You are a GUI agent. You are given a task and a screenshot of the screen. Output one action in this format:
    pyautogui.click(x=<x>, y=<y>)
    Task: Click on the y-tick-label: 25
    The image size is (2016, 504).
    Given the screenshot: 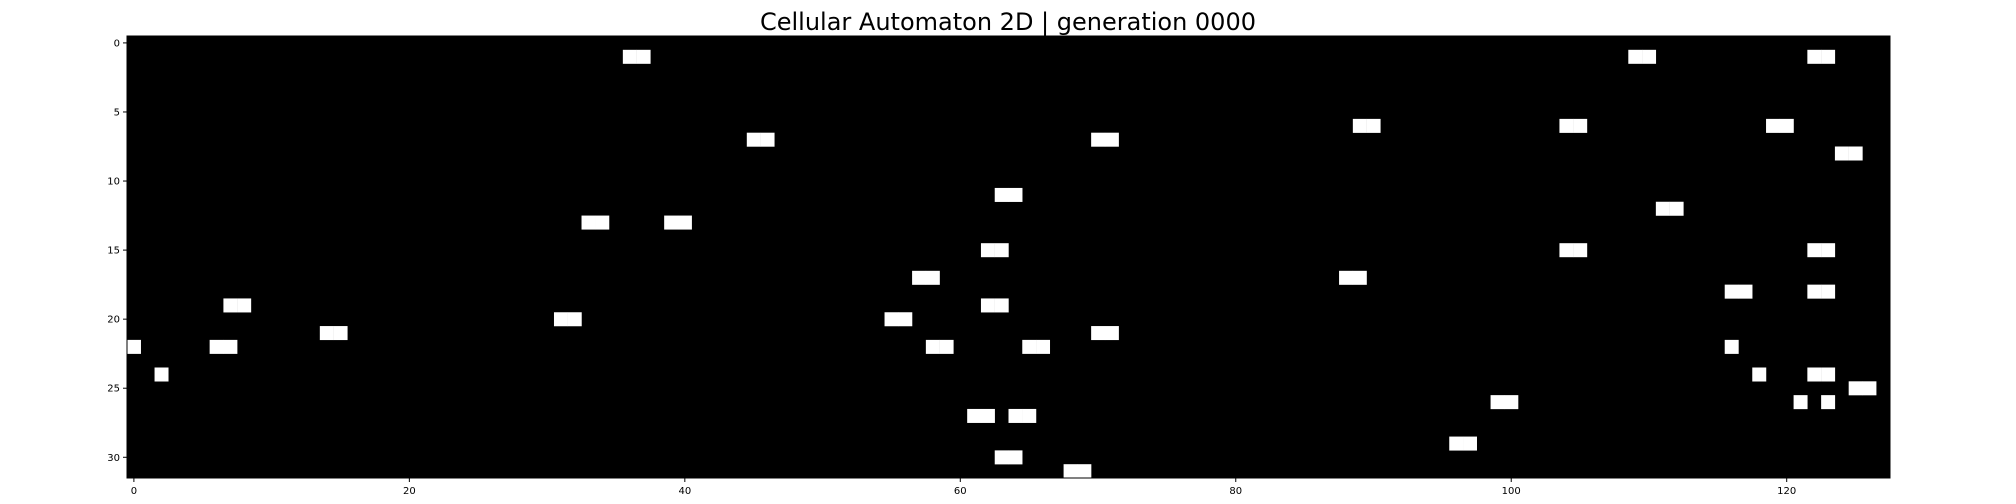 What is the action you would take?
    pyautogui.click(x=113, y=389)
    